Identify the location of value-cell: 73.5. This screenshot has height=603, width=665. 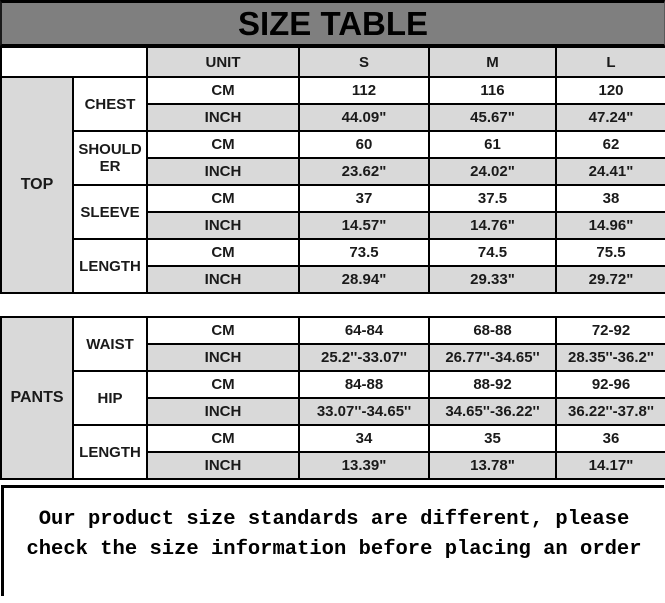
(364, 252).